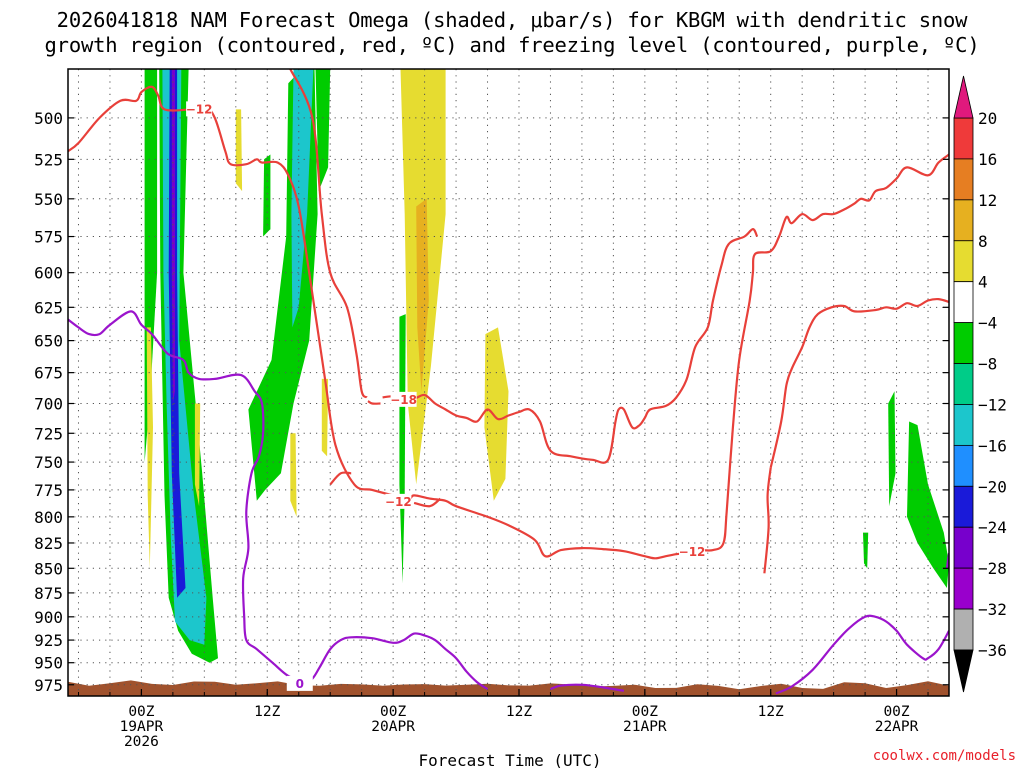  I want to click on y-tick-label: 550, so click(48, 199).